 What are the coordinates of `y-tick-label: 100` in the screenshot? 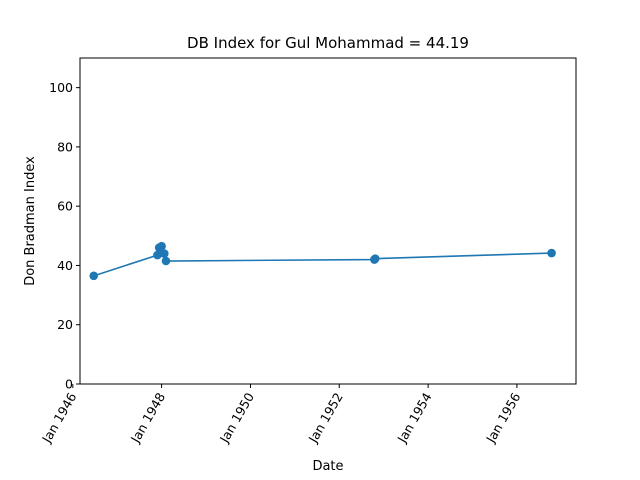 It's located at (61, 87).